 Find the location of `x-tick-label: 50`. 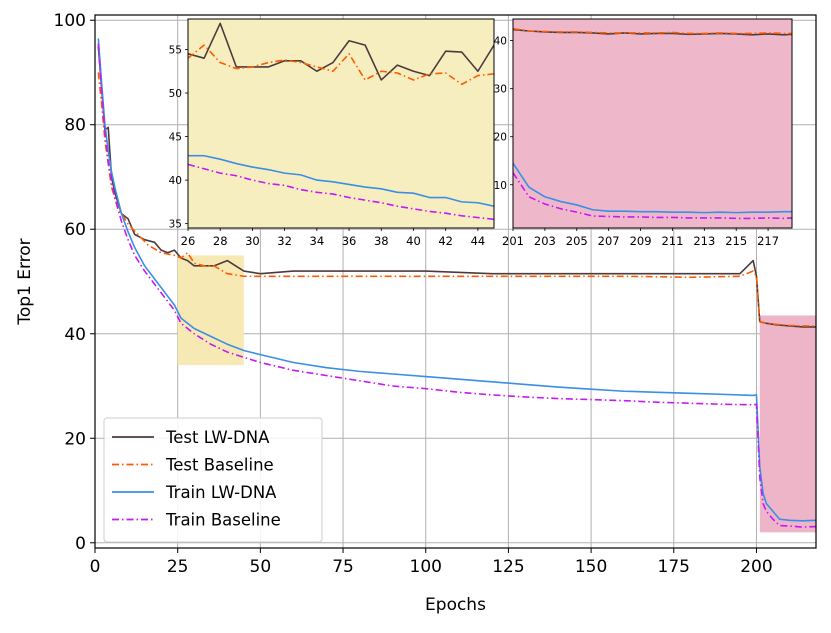

x-tick-label: 50 is located at coordinates (261, 567).